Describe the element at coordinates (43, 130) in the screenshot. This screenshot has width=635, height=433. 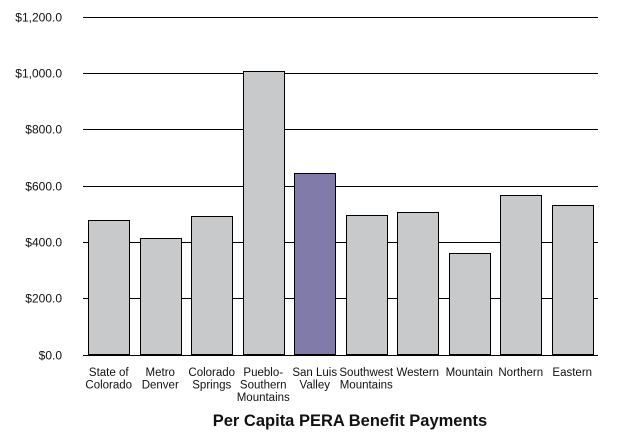
I see `y-tick-label: $800.0` at that location.